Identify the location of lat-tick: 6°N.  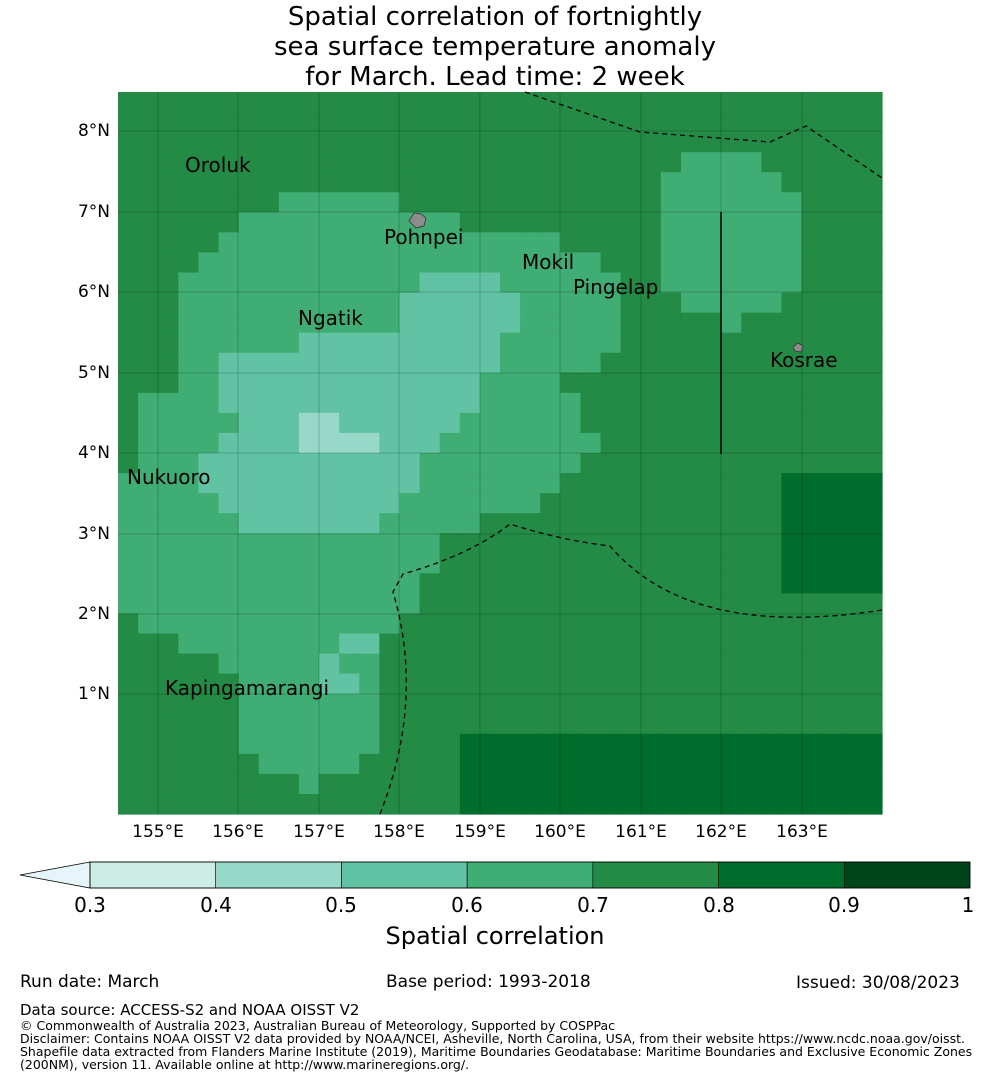
(93, 292).